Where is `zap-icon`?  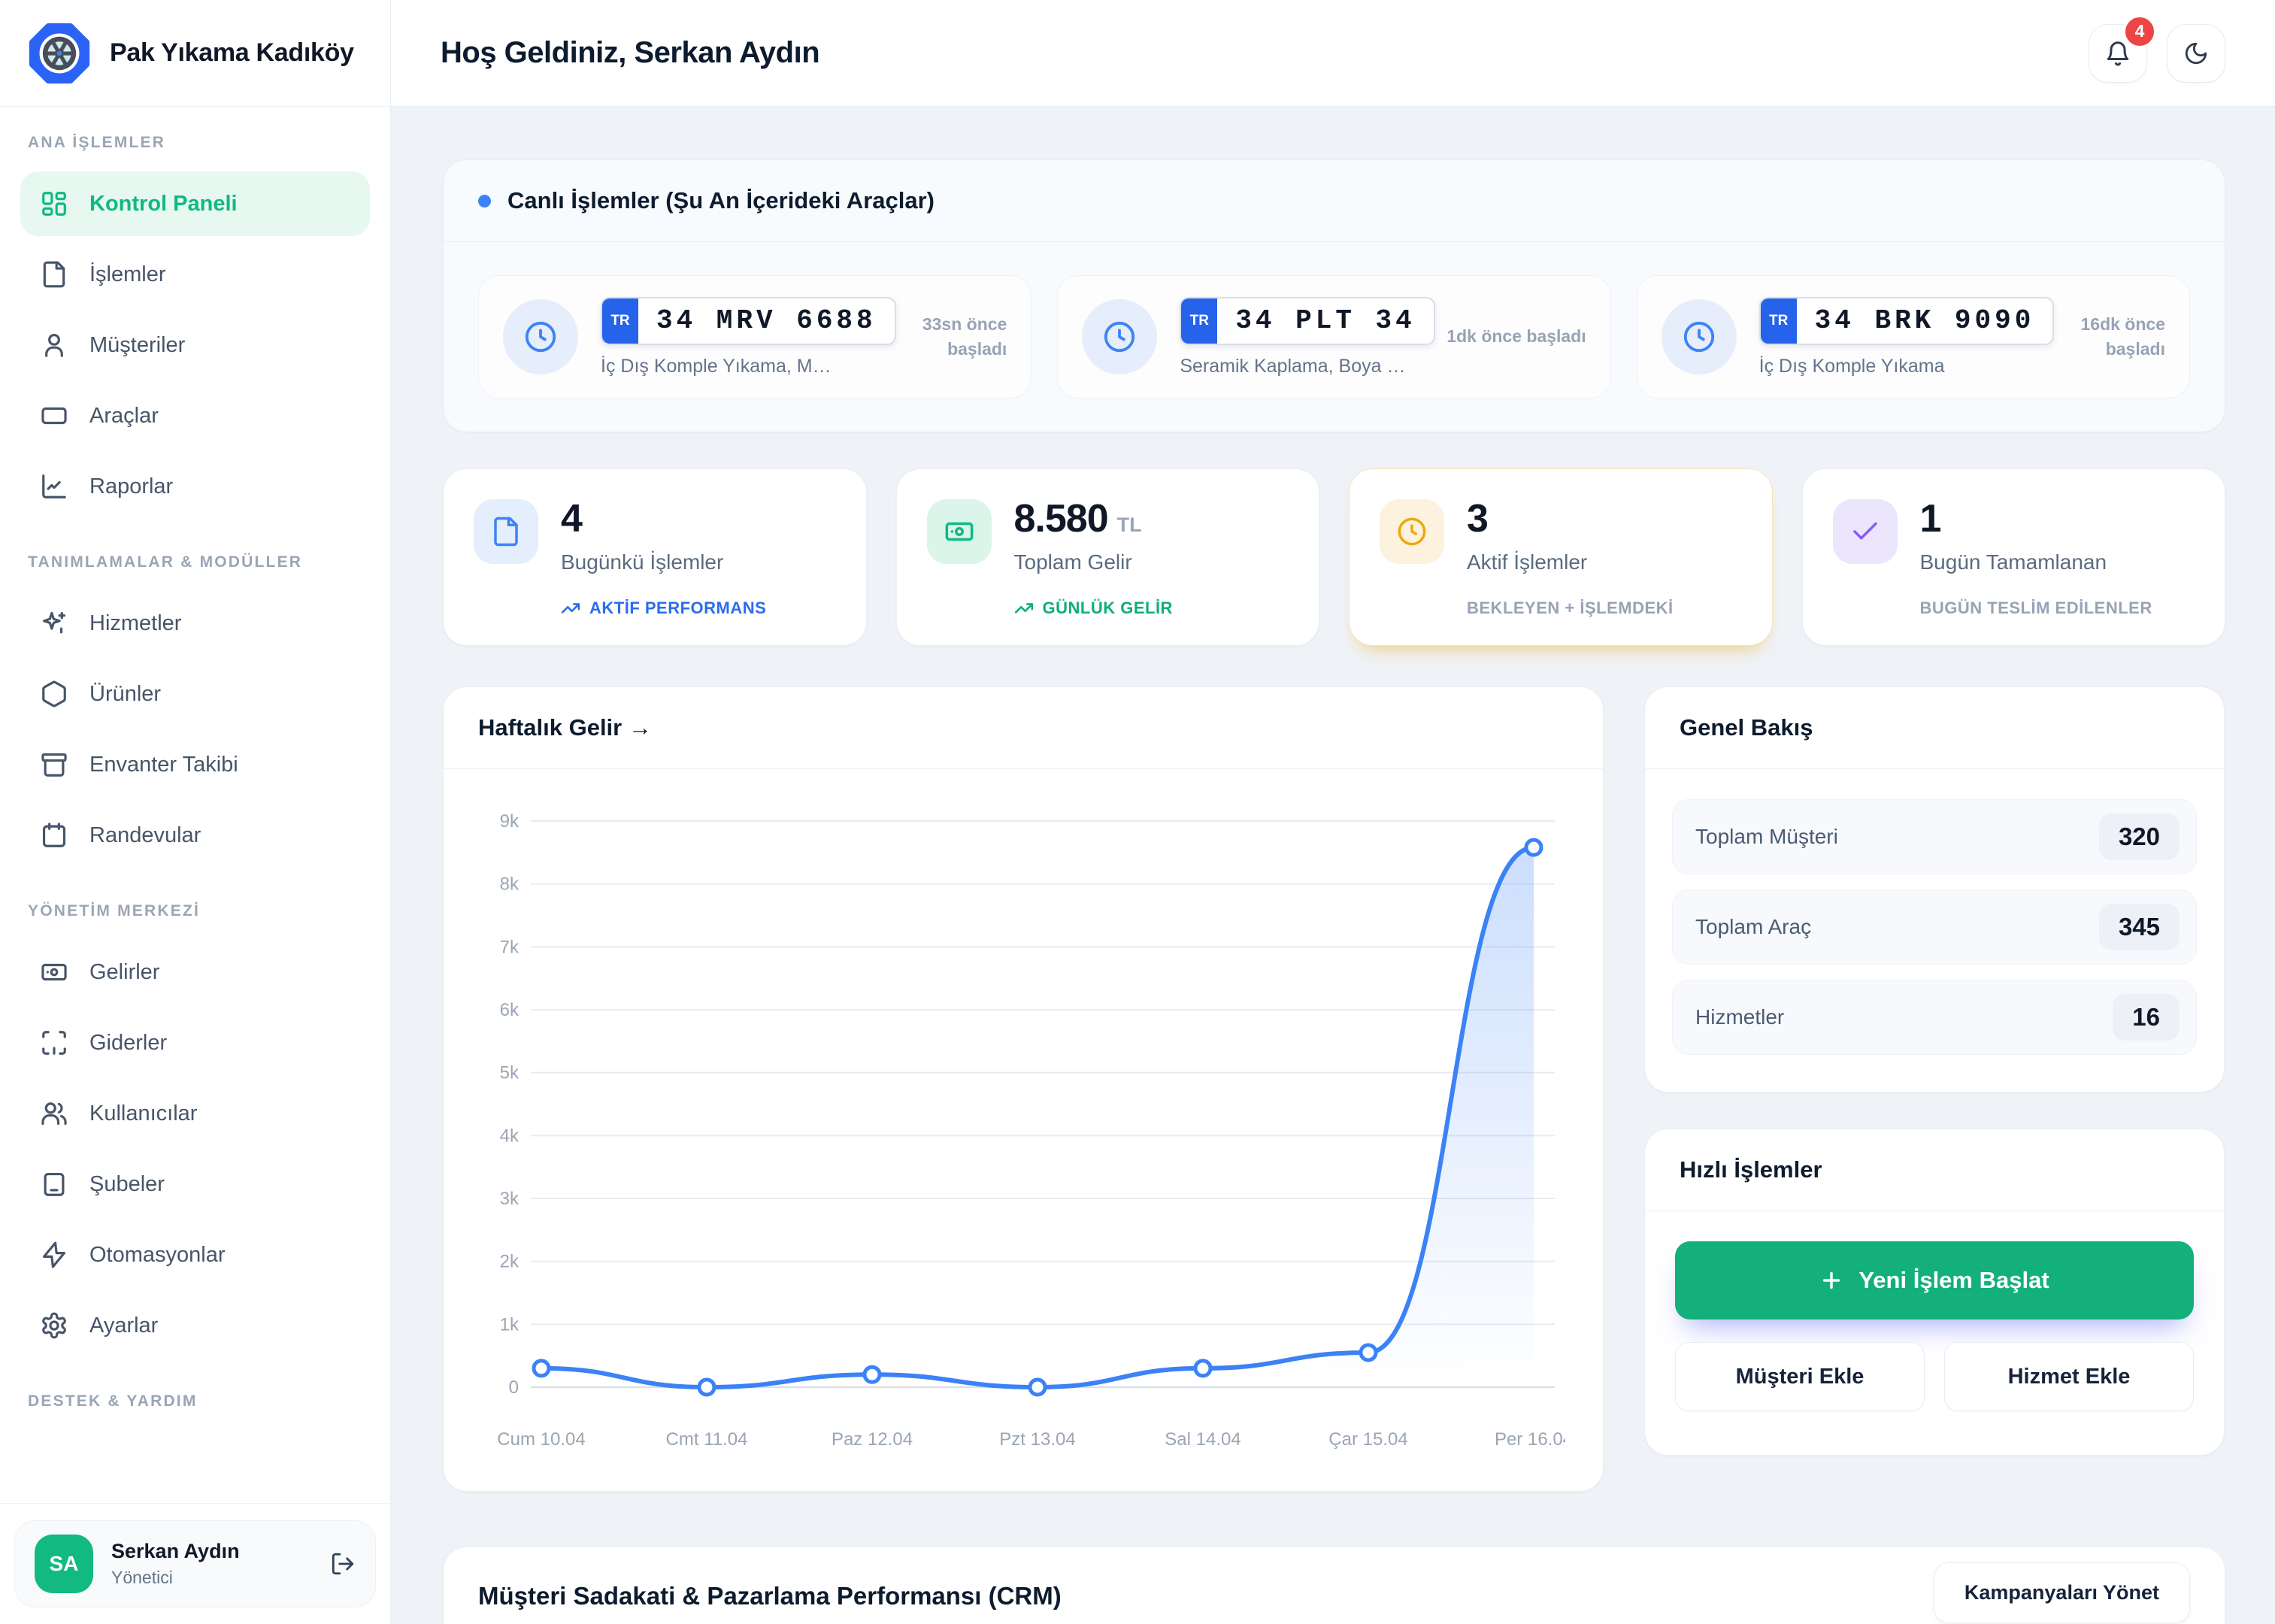
zap-icon is located at coordinates (54, 1254).